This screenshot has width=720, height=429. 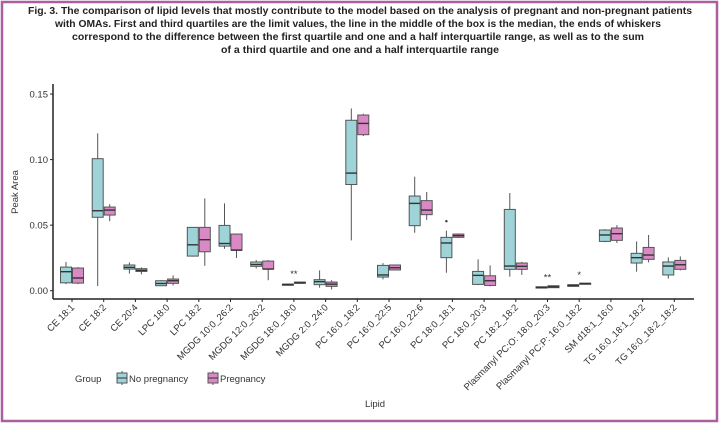 I want to click on x-tick-label: MGDG 18:0_18:0, so click(x=269, y=332).